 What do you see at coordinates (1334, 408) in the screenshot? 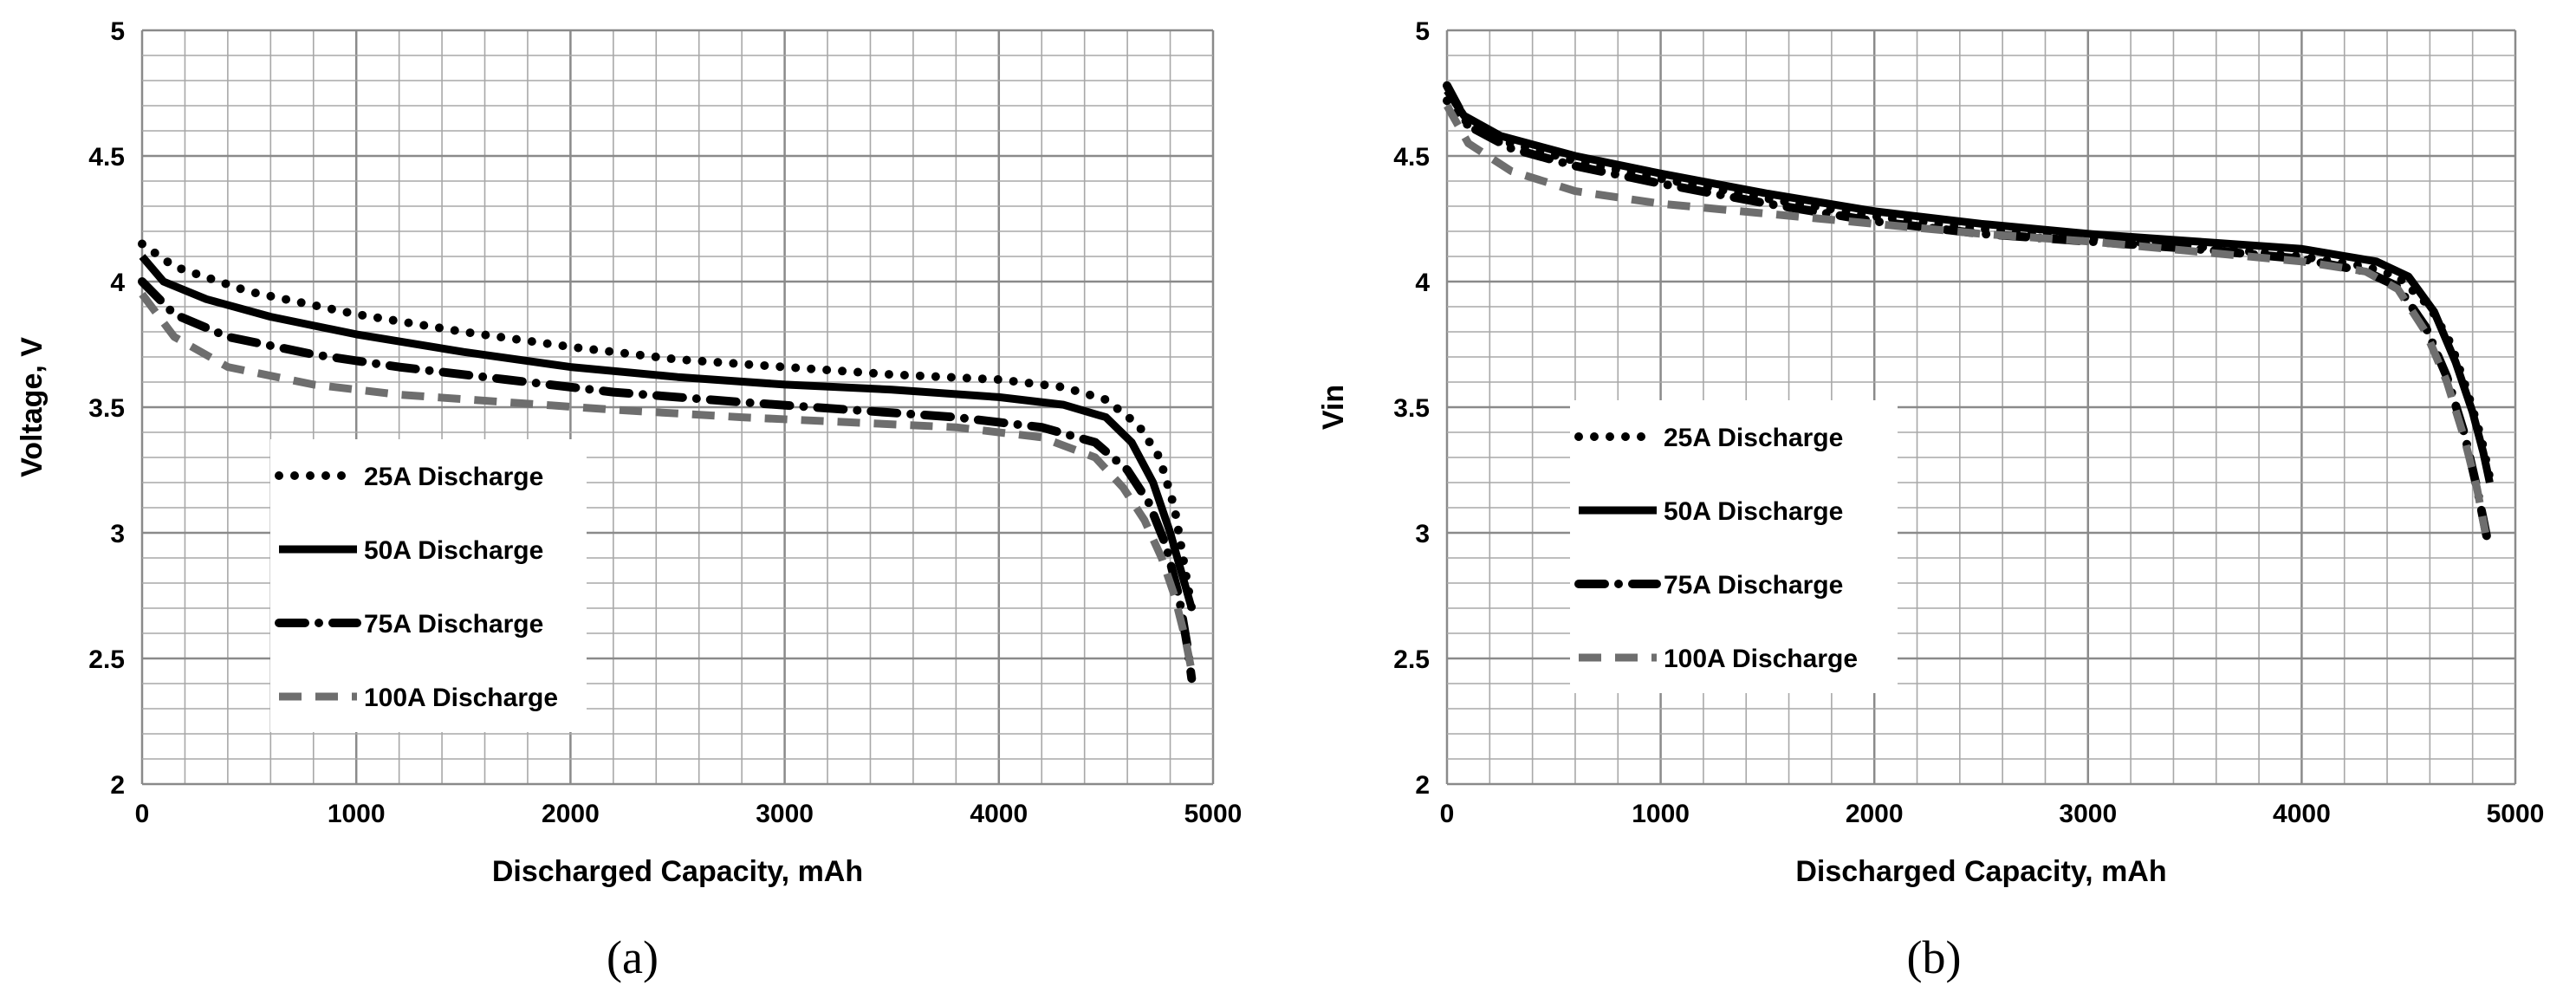
I see `y-axis-label: Vin` at bounding box center [1334, 408].